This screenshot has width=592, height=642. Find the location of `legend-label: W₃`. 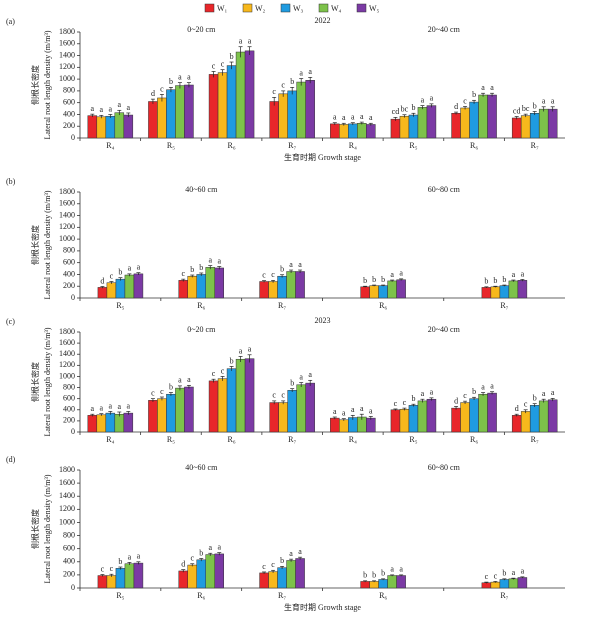

legend-label: W₃ is located at coordinates (298, 8).